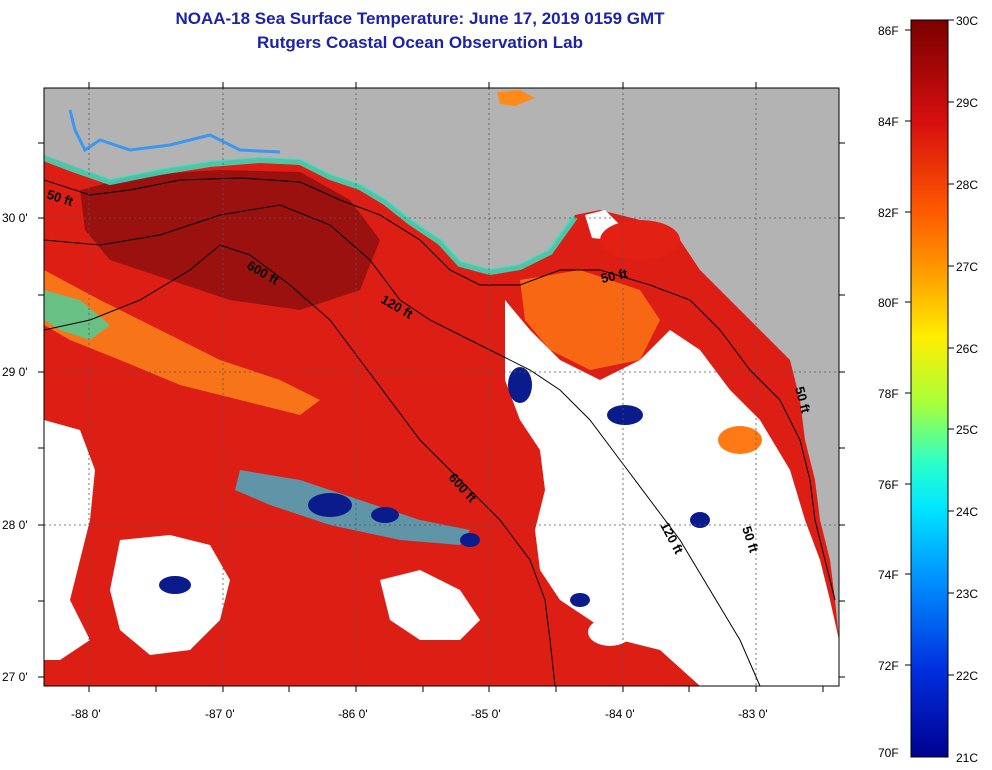 The height and width of the screenshot is (770, 992). What do you see at coordinates (590, 320) in the screenshot?
I see `orange-shelf-patch` at bounding box center [590, 320].